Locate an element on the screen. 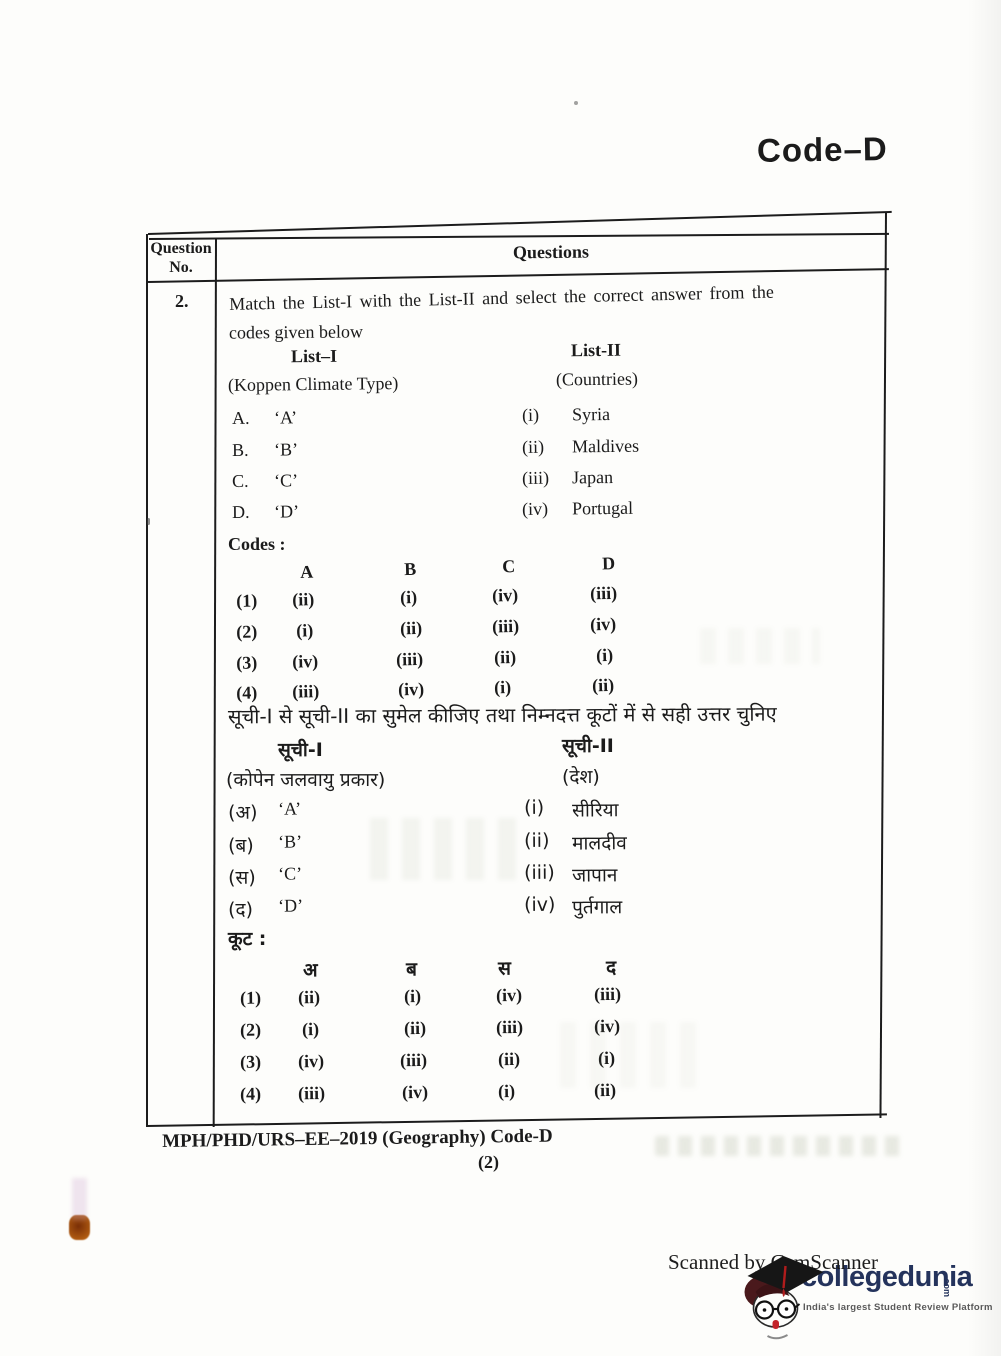 Image resolution: width=1001 pixels, height=1356 pixels. codes-label: Codes : is located at coordinates (257, 544).